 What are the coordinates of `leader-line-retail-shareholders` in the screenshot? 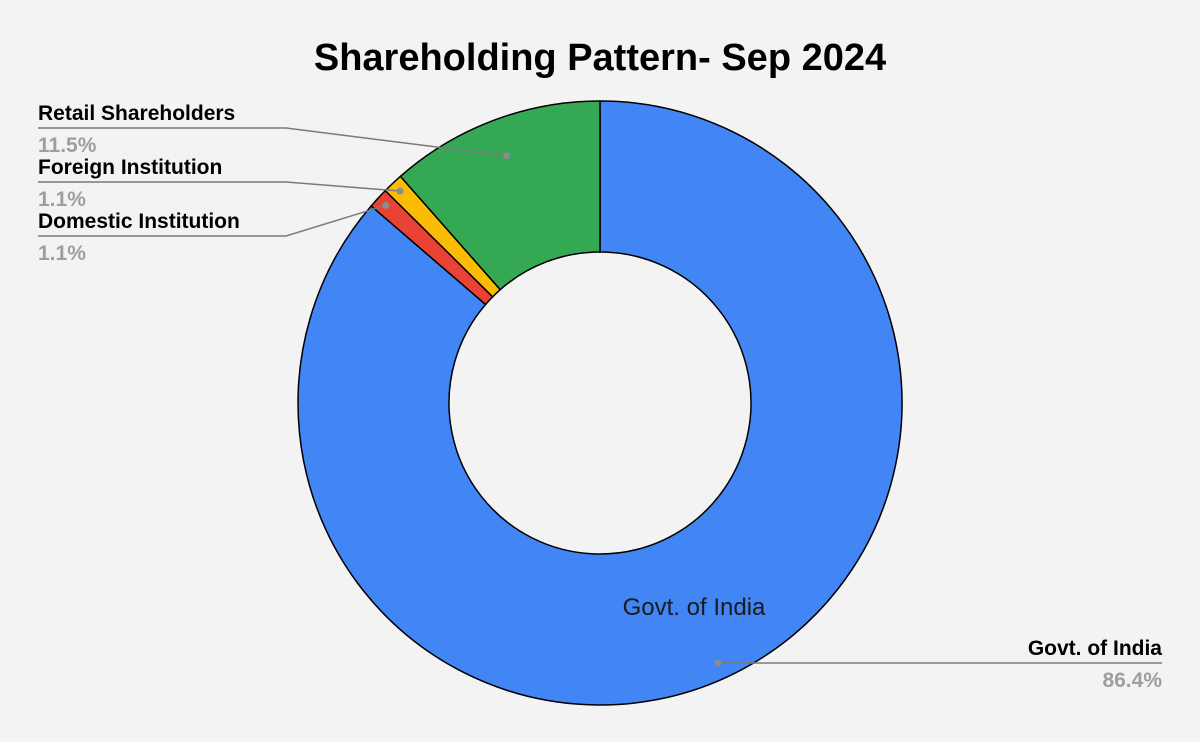 It's located at (272, 142).